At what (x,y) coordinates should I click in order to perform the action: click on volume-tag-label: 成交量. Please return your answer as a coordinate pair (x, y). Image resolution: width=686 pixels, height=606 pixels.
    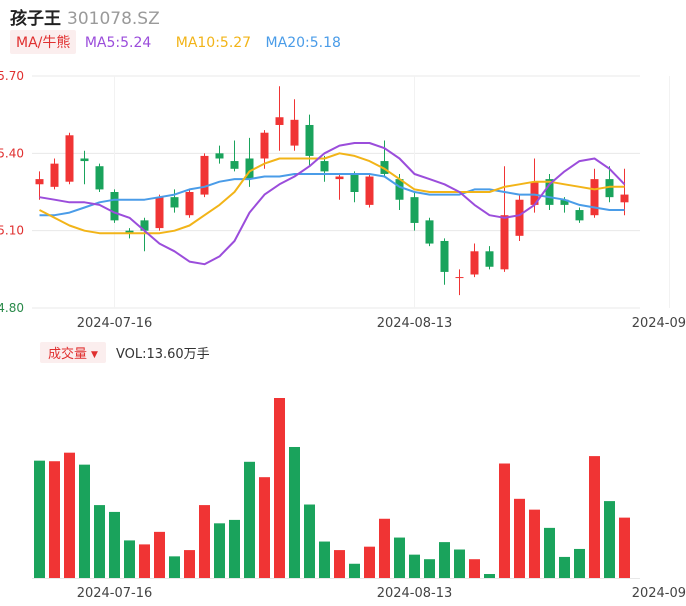
    Looking at the image, I should click on (68, 354).